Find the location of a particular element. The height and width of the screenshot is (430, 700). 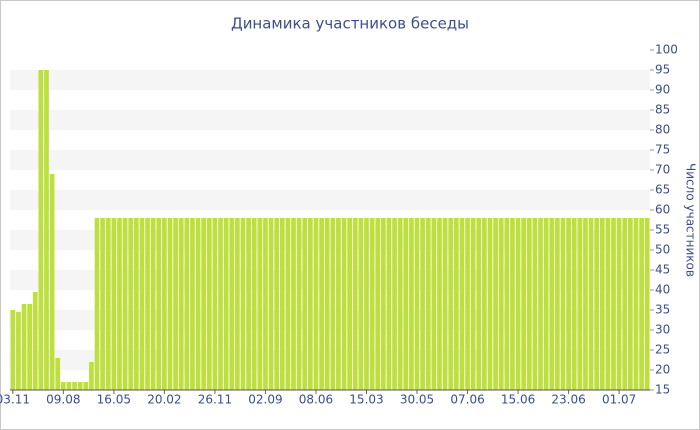

x-tick-label: 26.11 is located at coordinates (215, 400).